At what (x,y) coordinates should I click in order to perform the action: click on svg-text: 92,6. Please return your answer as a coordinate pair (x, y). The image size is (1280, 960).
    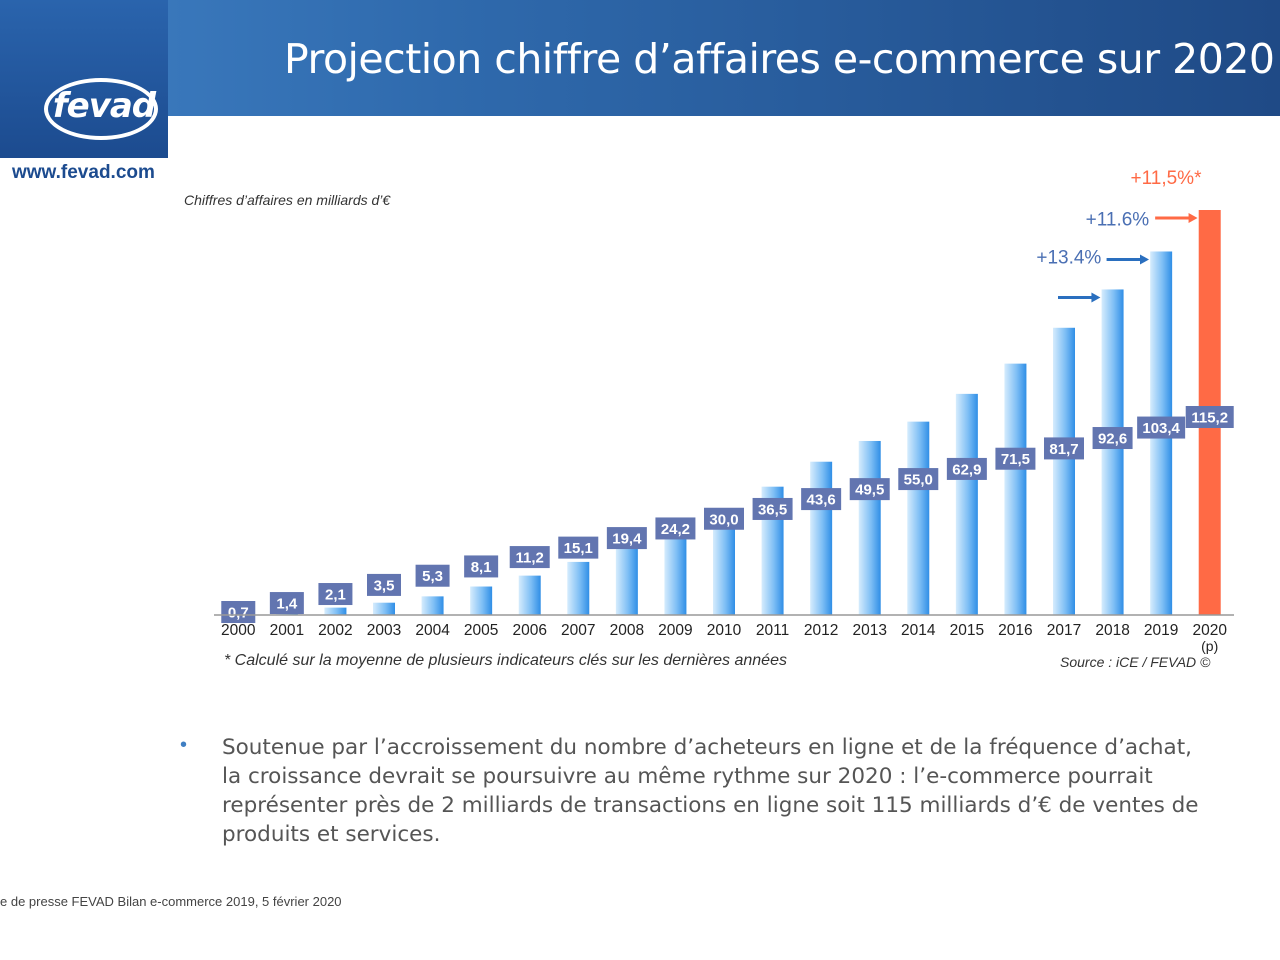
    Looking at the image, I should click on (1112, 439).